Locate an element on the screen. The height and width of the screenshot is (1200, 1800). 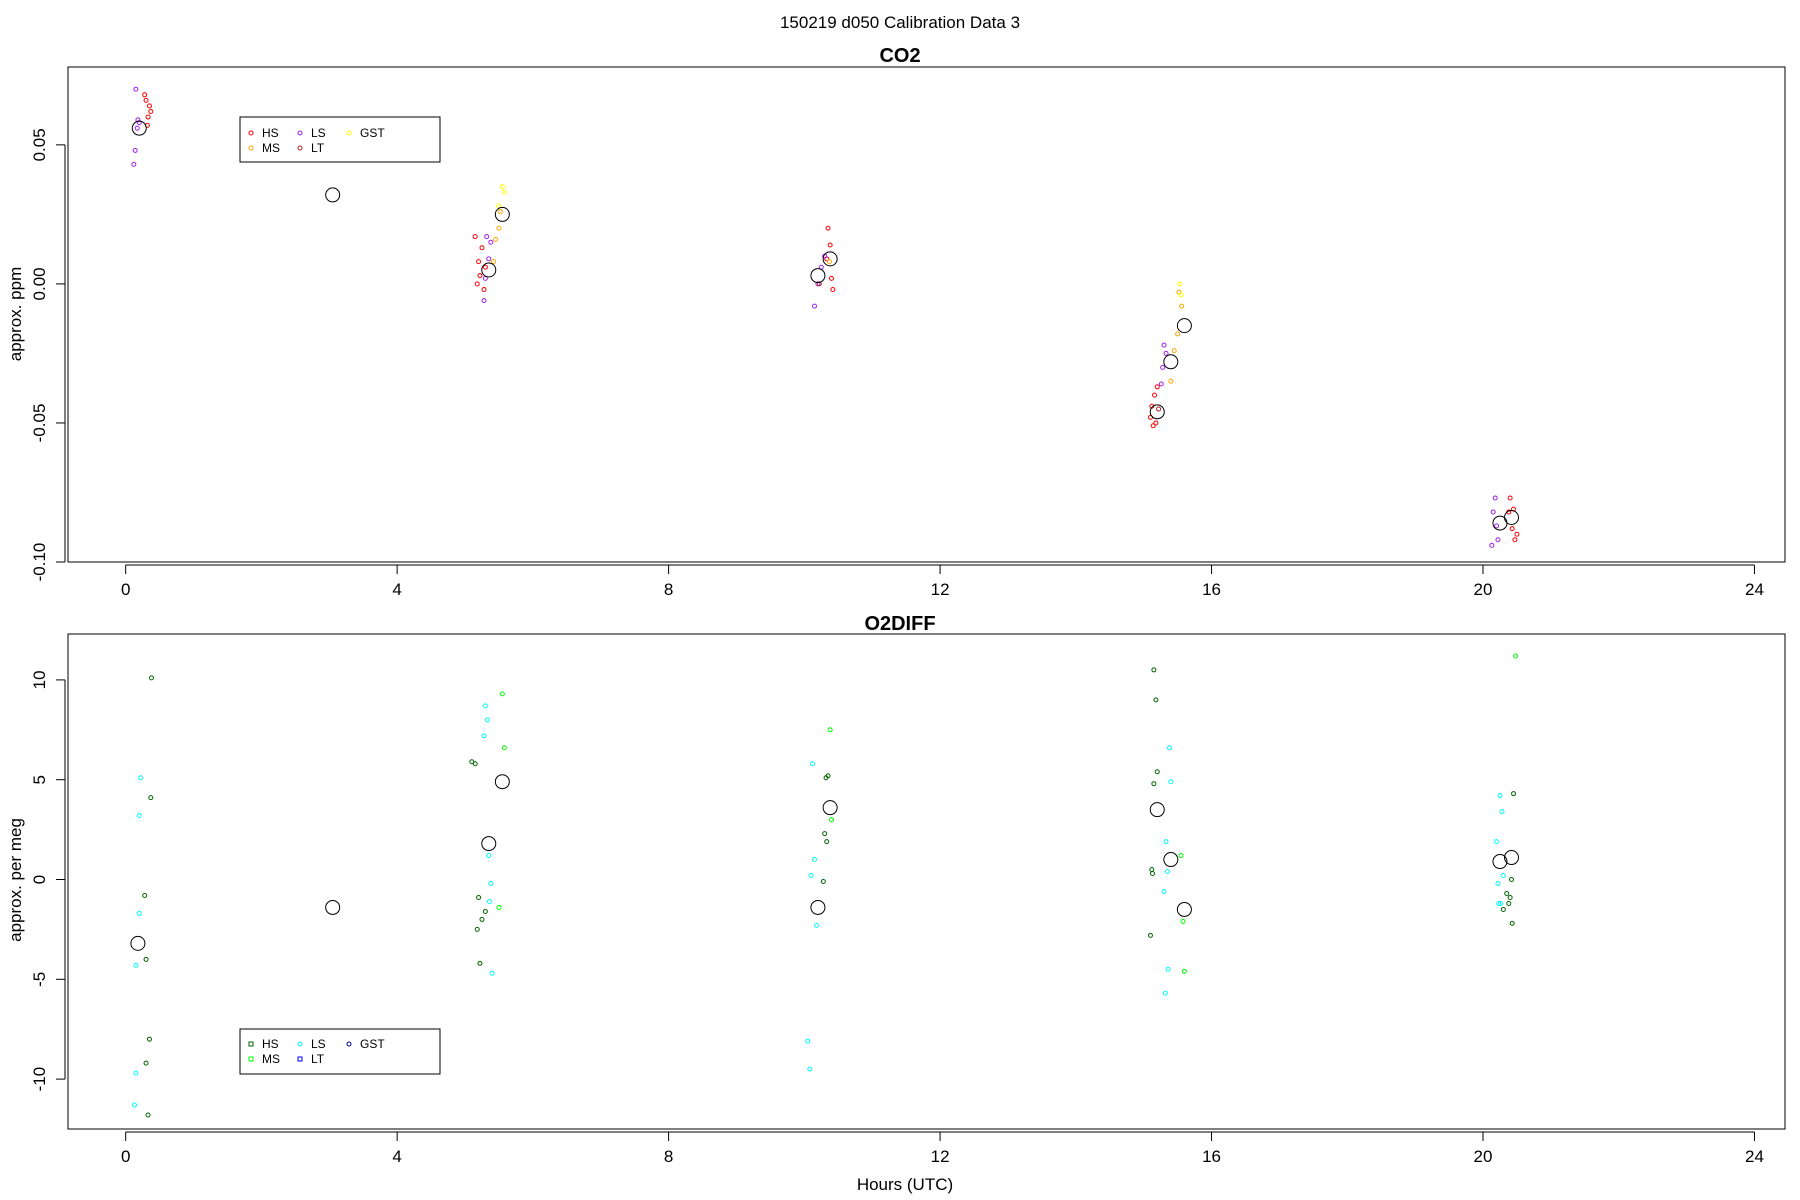
o2diff-y-tick-label: -5 is located at coordinates (39, 979).